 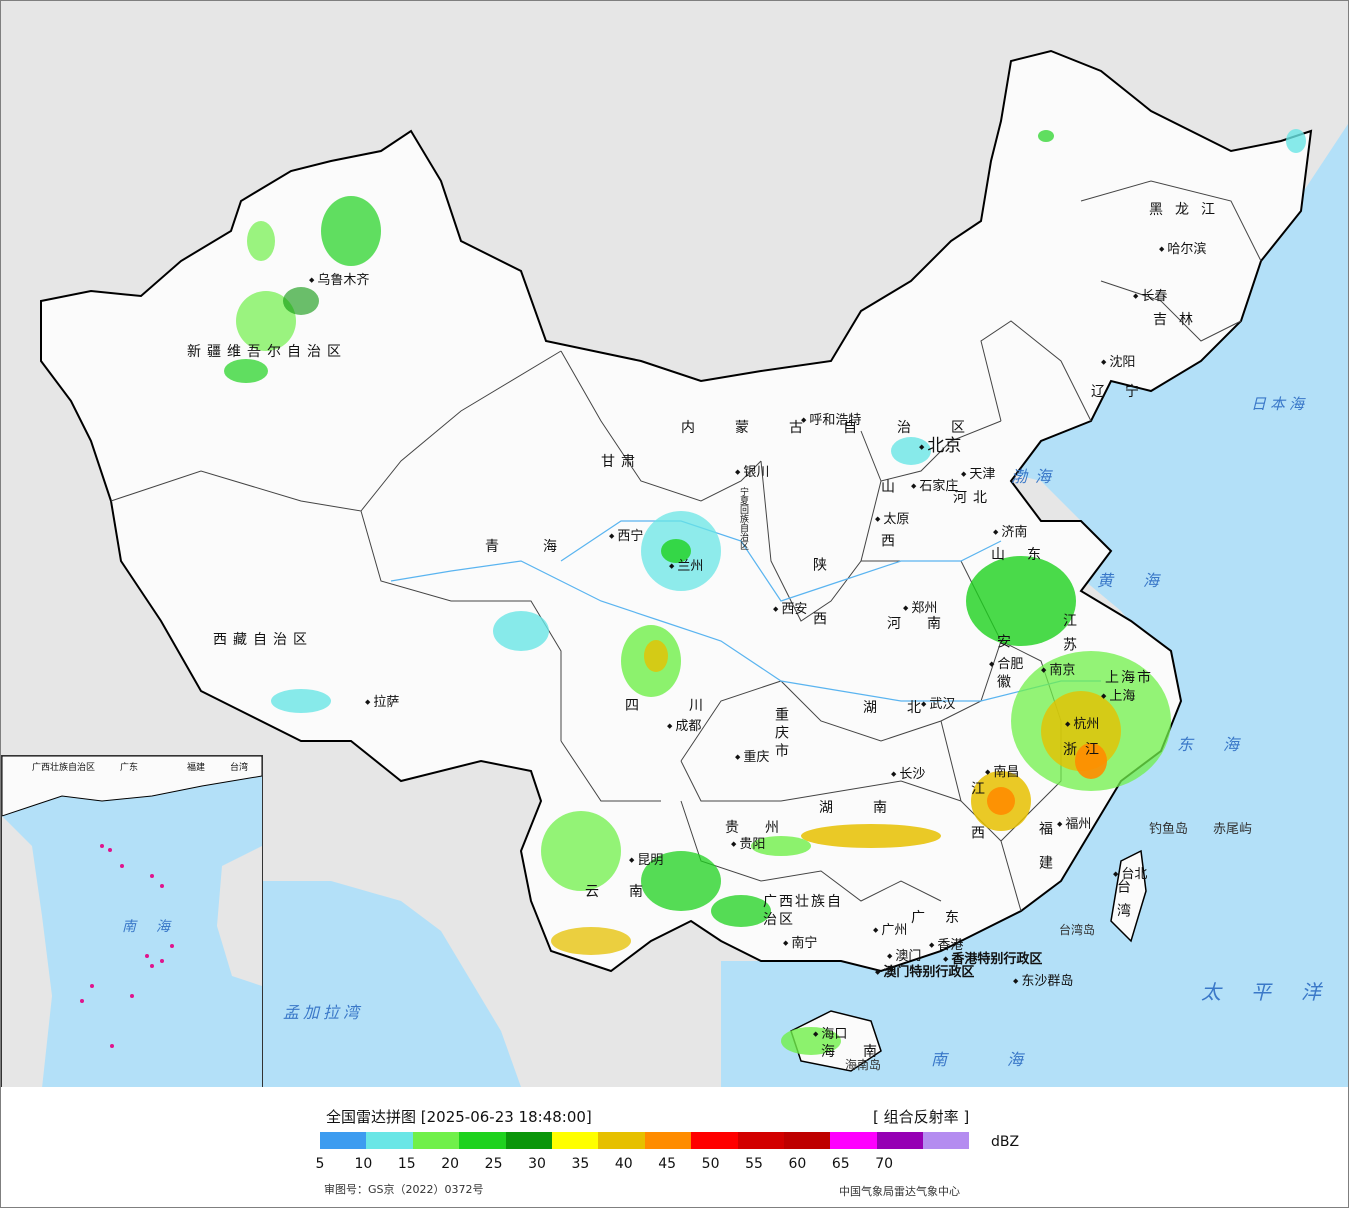 What do you see at coordinates (1003, 674) in the screenshot?
I see `province-label: 安徽` at bounding box center [1003, 674].